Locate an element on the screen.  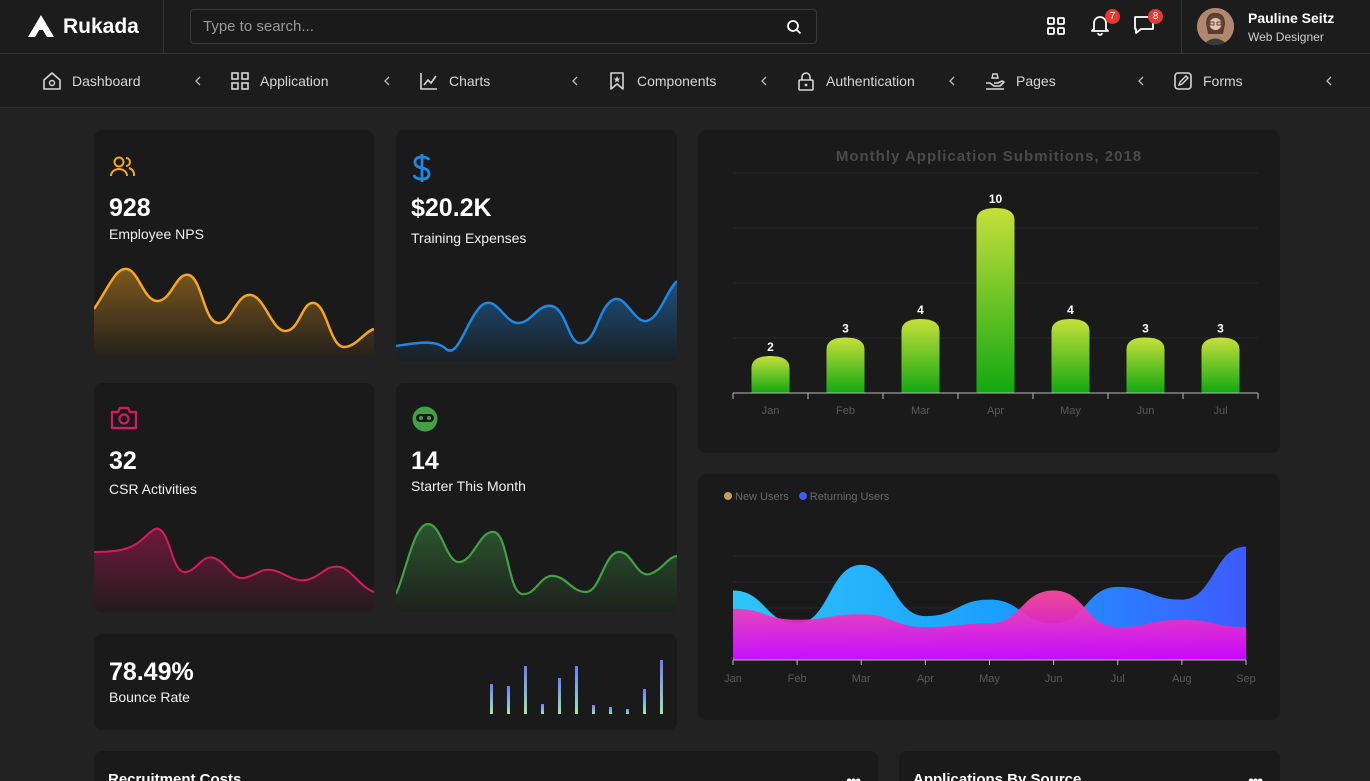
legend-item-new-users: New Users is located at coordinates (756, 497).